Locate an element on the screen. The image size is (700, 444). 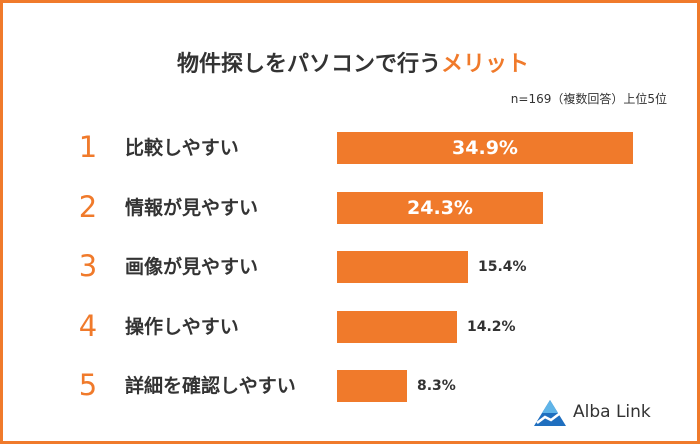
chart-title-accent: メリット is located at coordinates (485, 64).